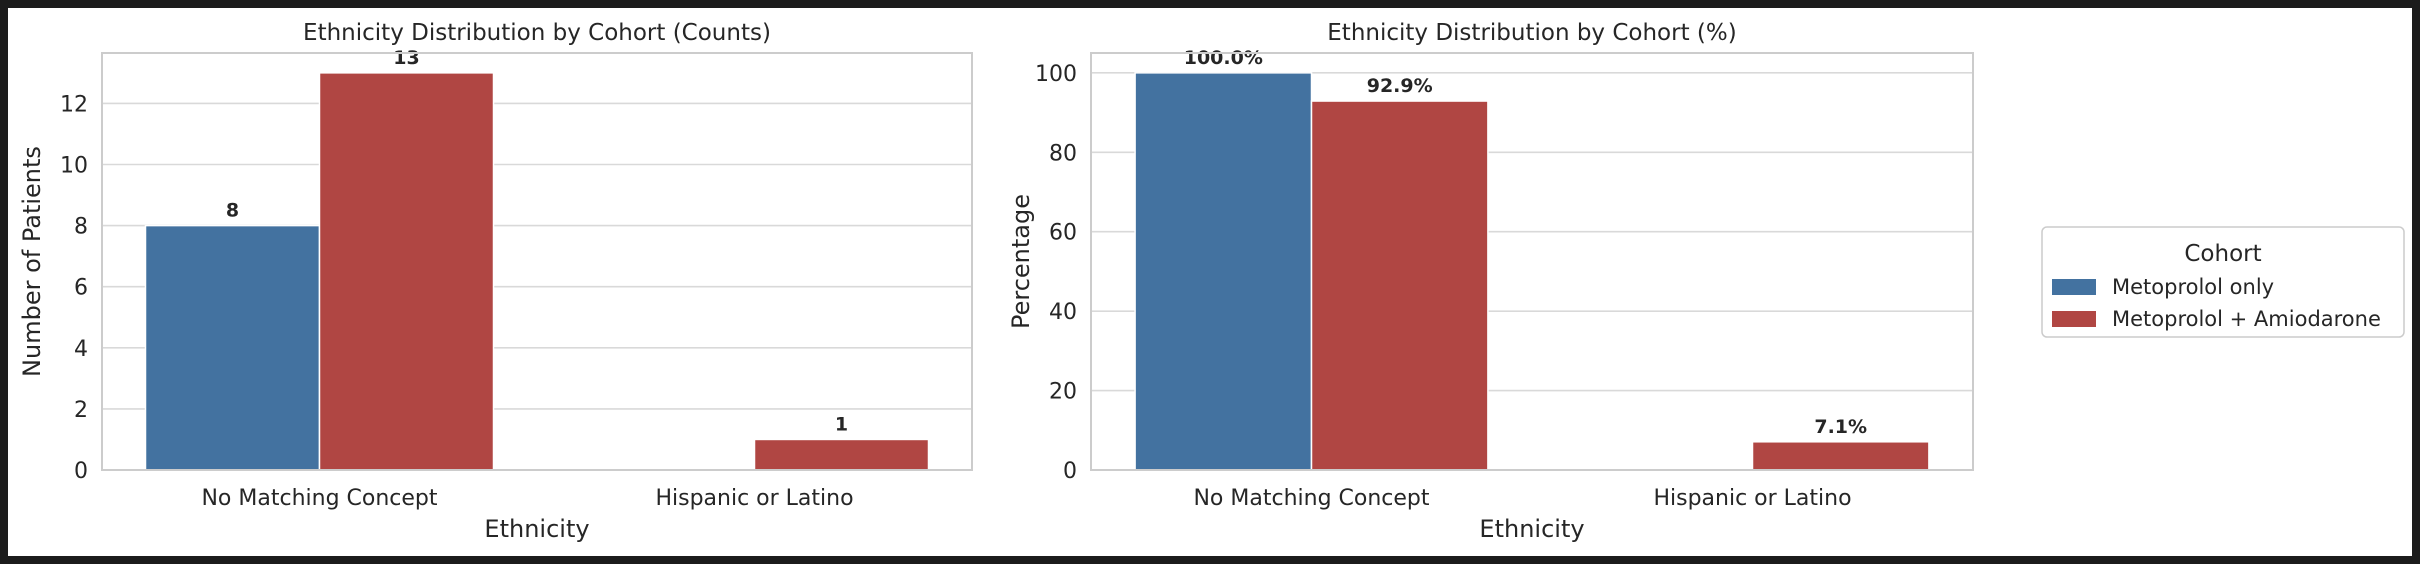 This screenshot has width=2420, height=564. Describe the element at coordinates (2074, 319) in the screenshot. I see `legend-swatch-metoprolol-amiodarone` at that location.